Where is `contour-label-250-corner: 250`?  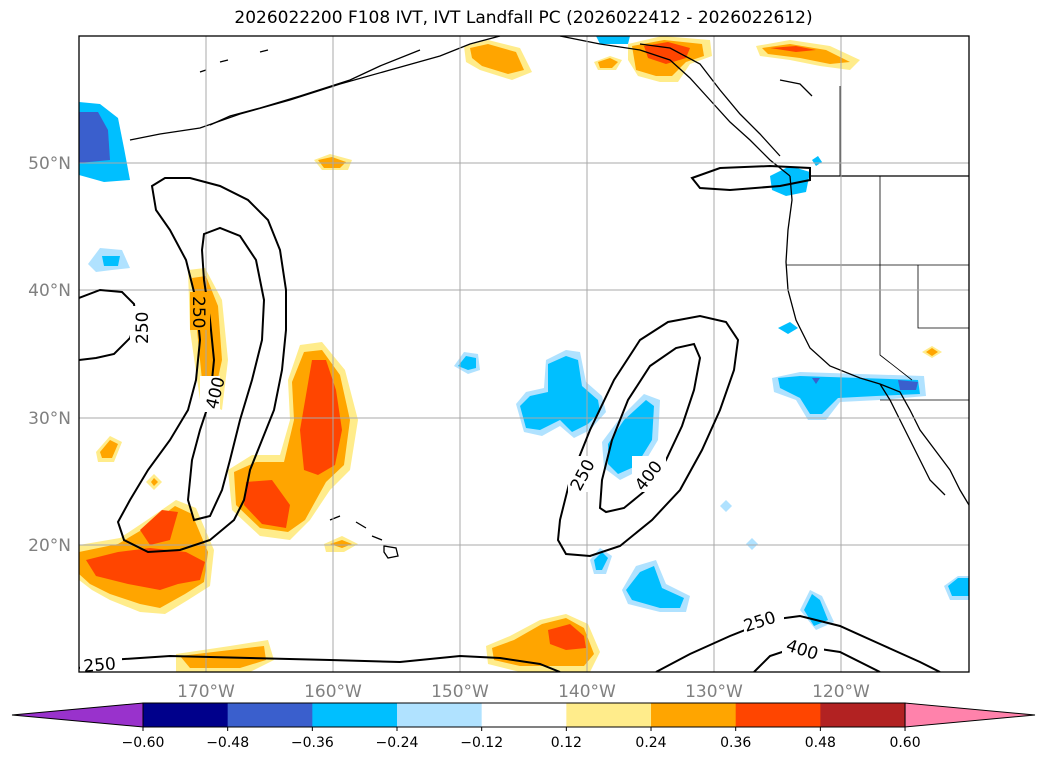
contour-label-250-corner: 250 is located at coordinates (100, 665).